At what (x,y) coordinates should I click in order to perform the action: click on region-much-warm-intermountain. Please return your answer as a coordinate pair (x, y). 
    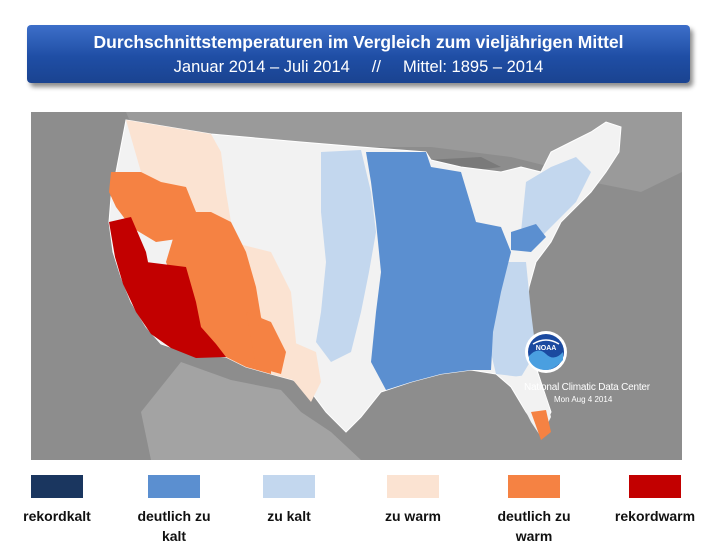
    Looking at the image, I should click on (218, 293).